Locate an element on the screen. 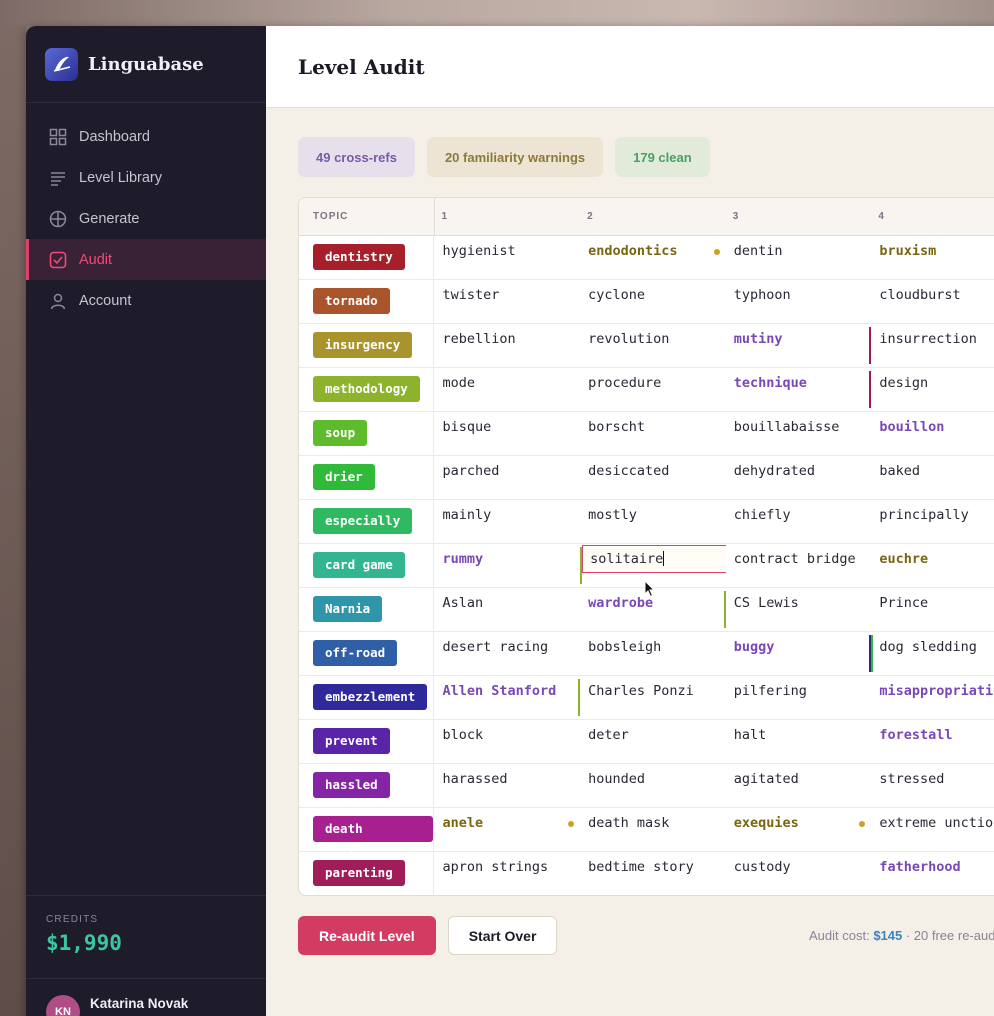 The height and width of the screenshot is (1016, 994). table-row: Narnia Aslan wardrobe CS Lewis Prince is located at coordinates (646, 610).